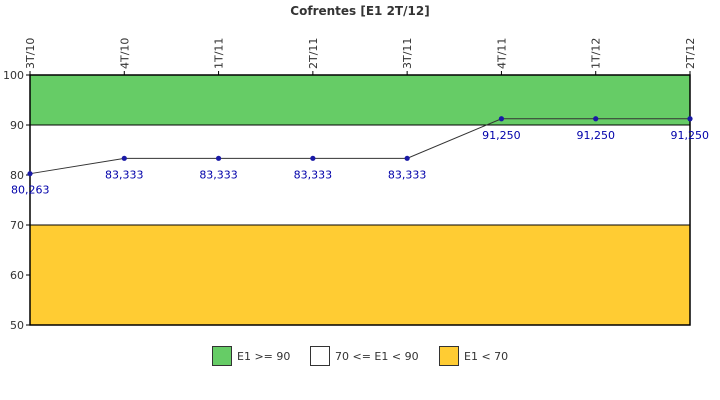 The image size is (720, 400). I want to click on x-tick-label-0: 3T/10, so click(30, 53).